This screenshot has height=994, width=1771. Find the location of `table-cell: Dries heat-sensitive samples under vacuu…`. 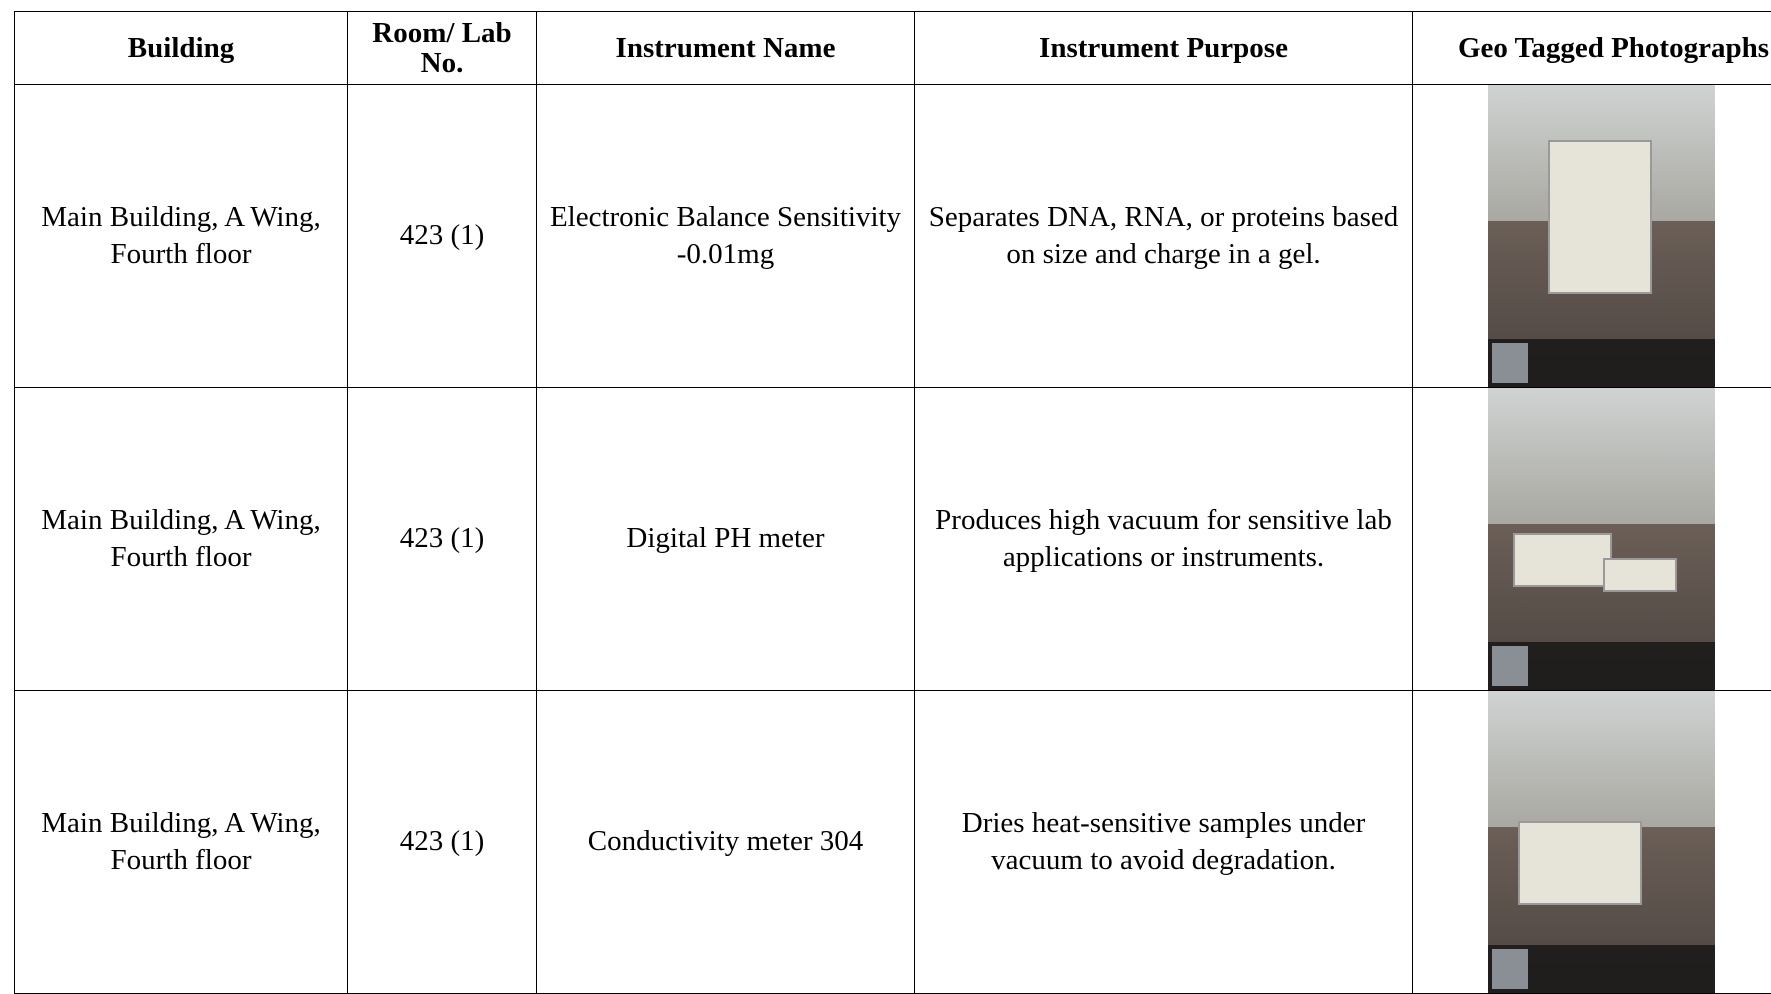

table-cell: Dries heat-sensitive samples under vacuu… is located at coordinates (1164, 842).